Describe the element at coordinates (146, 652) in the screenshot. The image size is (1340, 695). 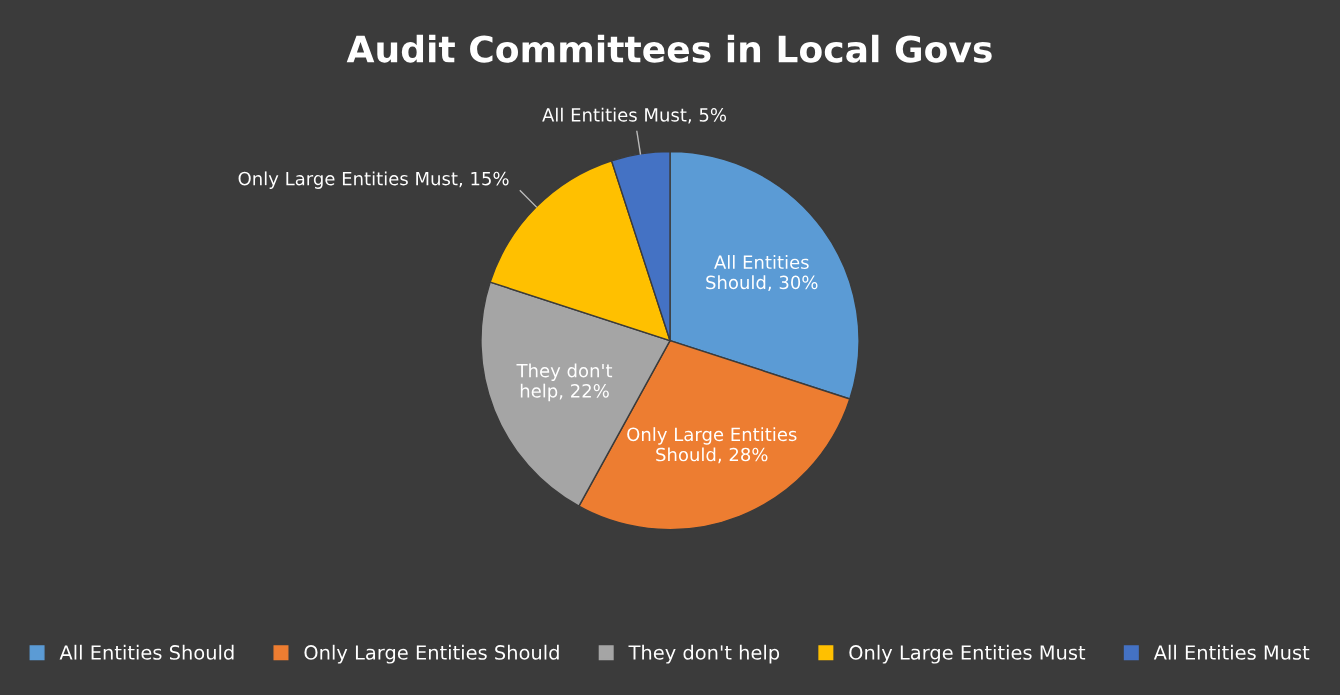
I see `legend-label: All Entities Should` at that location.